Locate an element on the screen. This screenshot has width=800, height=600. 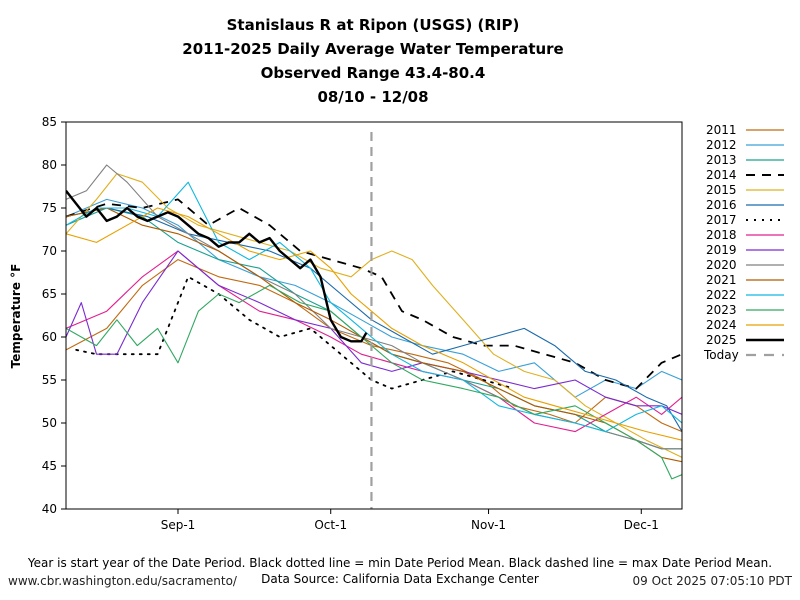
legend-label: 2023 is located at coordinates (721, 310).